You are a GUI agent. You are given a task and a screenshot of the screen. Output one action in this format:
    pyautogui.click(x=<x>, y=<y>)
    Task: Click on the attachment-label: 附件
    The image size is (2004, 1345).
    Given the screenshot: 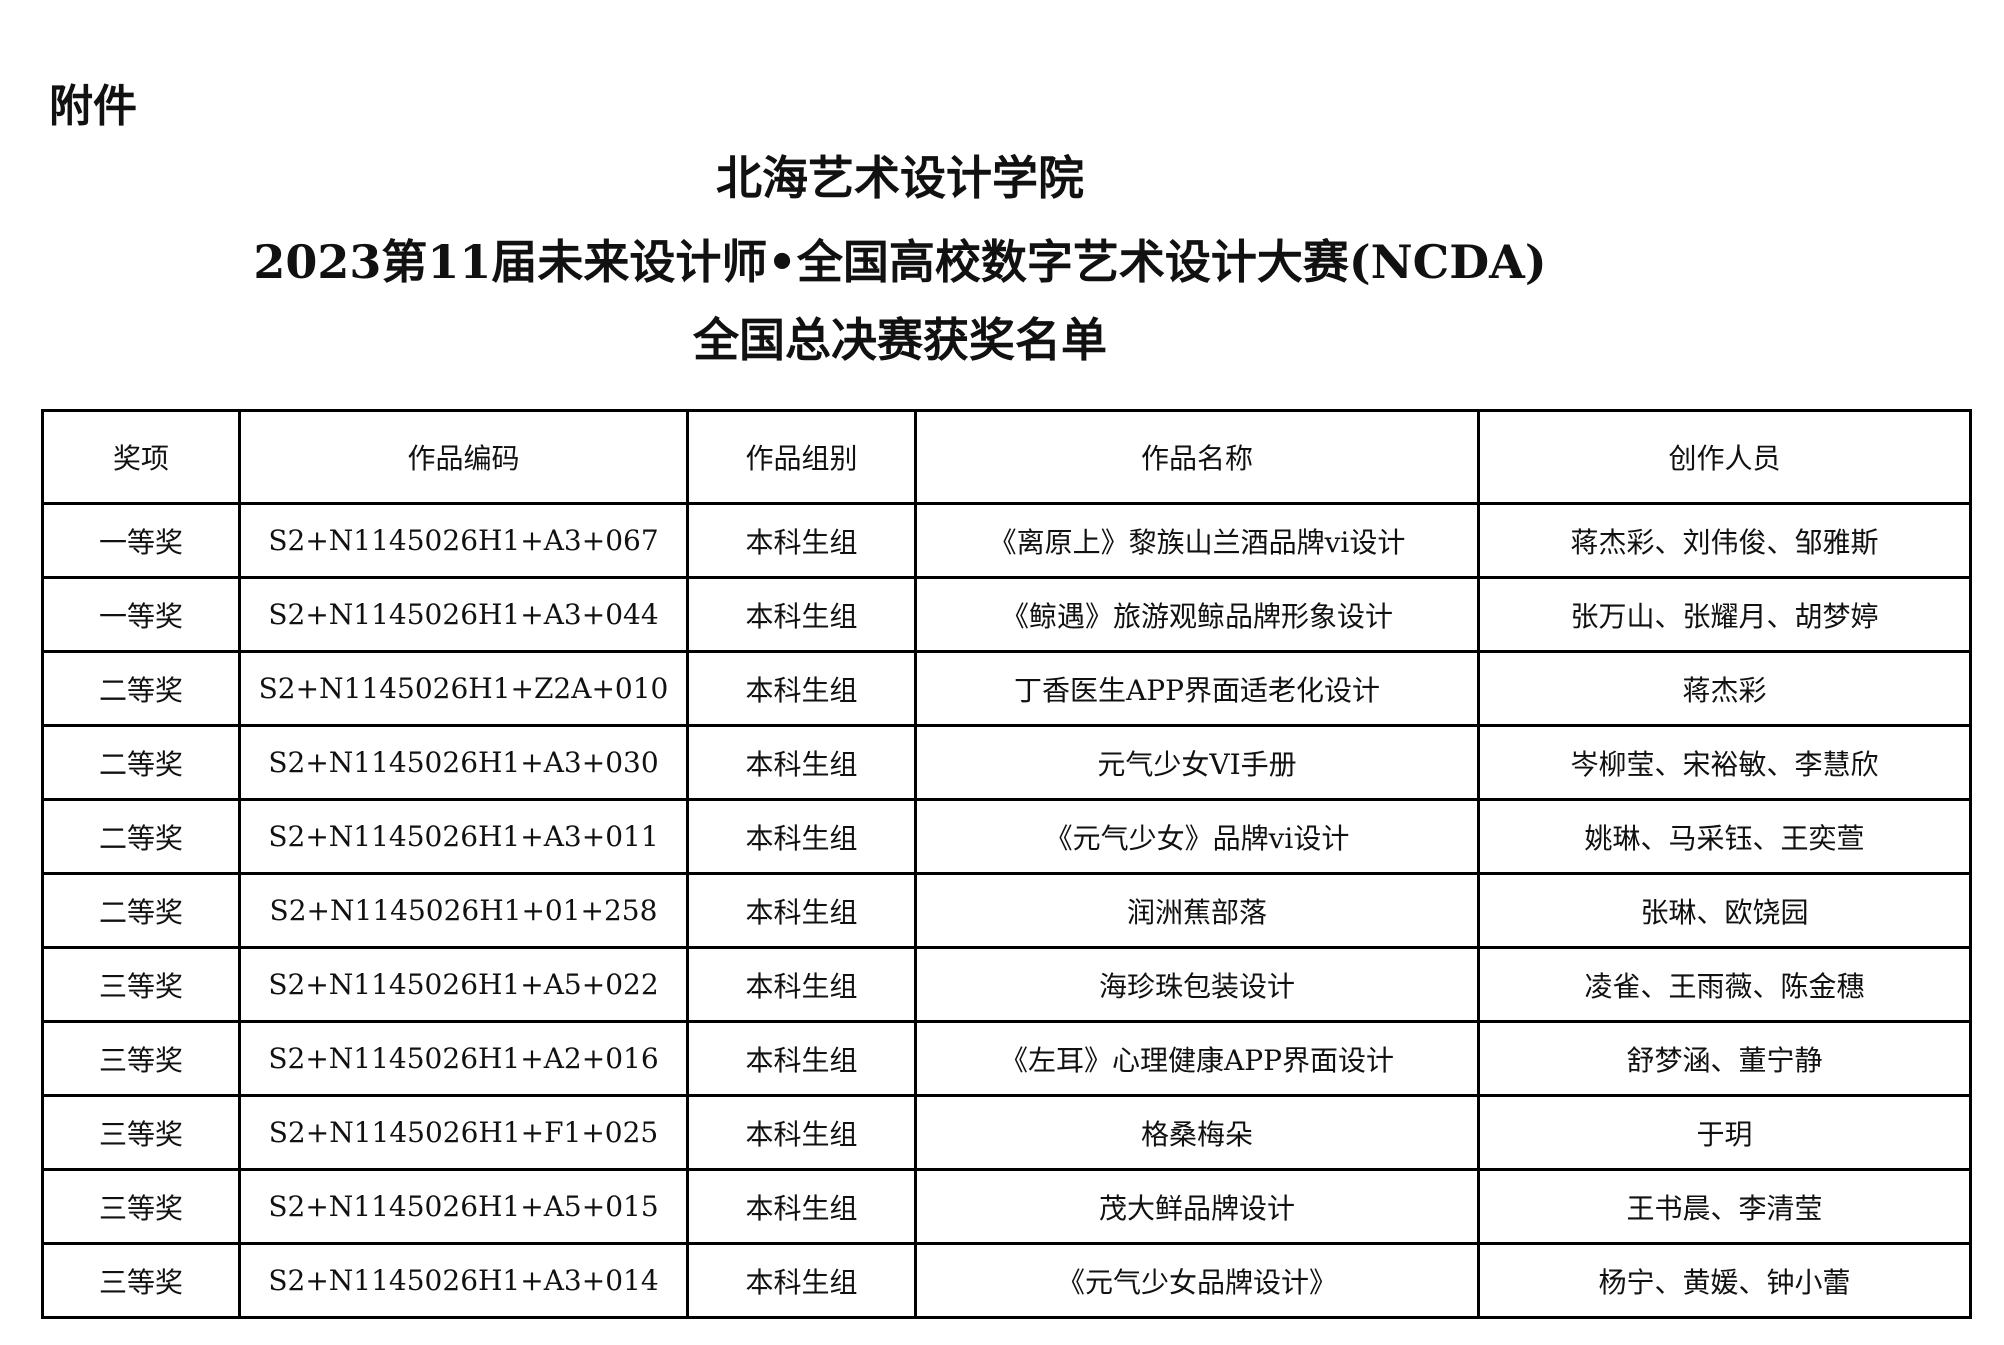 What is the action you would take?
    pyautogui.click(x=93, y=106)
    